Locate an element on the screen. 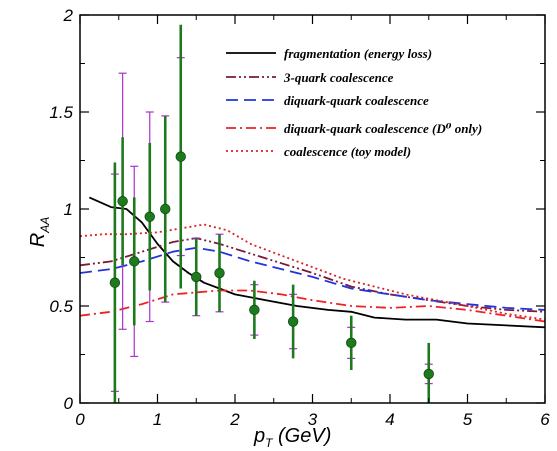 The width and height of the screenshot is (557, 451). x-axis-title: pT (GeV) is located at coordinates (292, 437).